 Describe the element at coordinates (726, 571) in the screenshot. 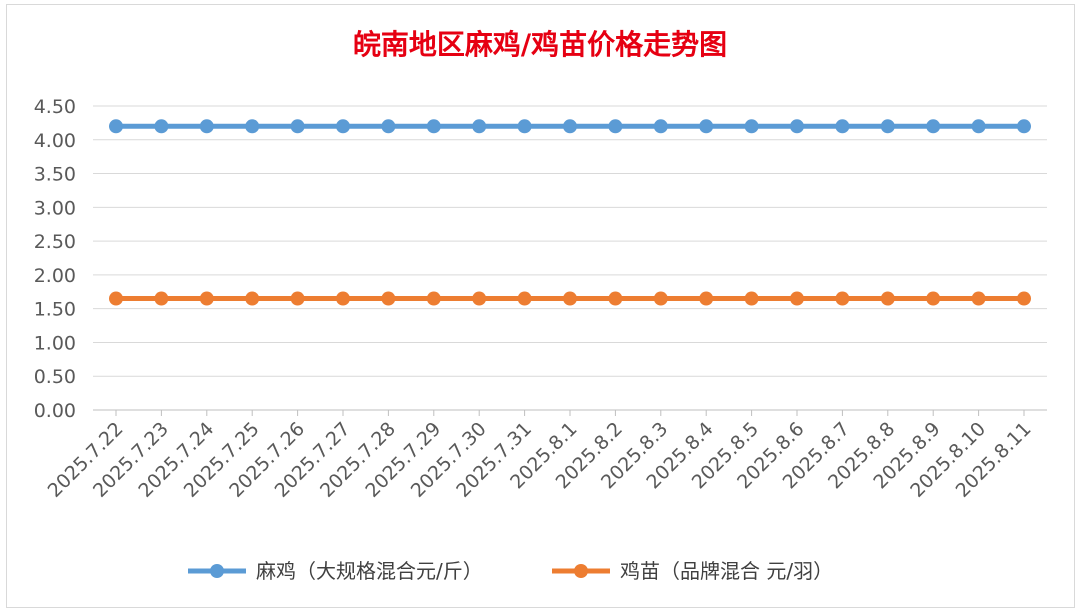

I see `legend-label: 鸡苗（品牌混合 元/羽）` at that location.